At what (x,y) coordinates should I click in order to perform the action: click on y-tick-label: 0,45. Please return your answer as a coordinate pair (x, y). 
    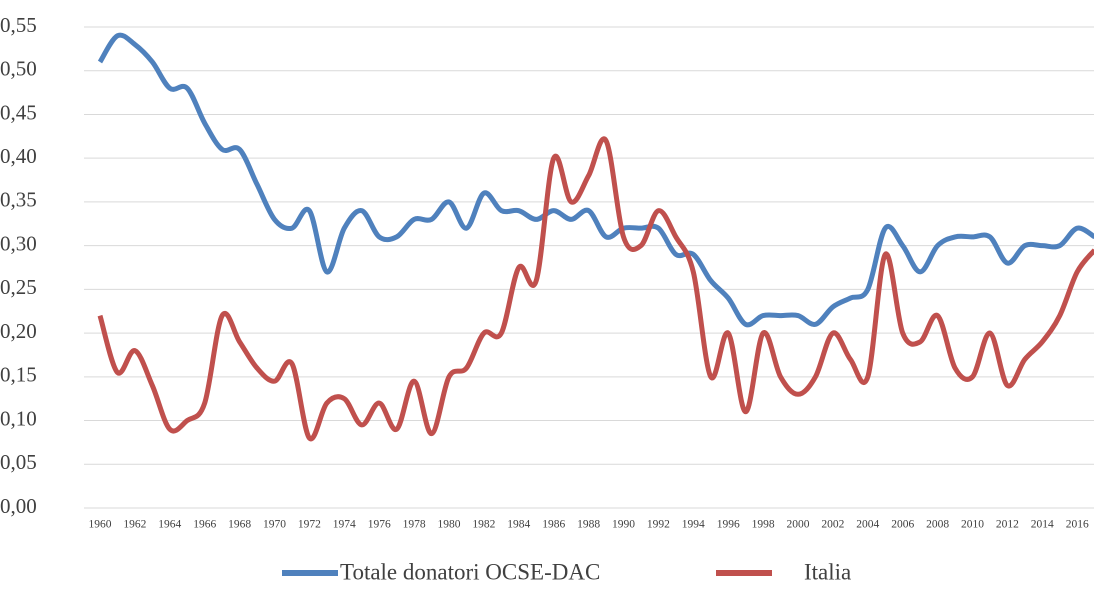
    Looking at the image, I should click on (18, 112).